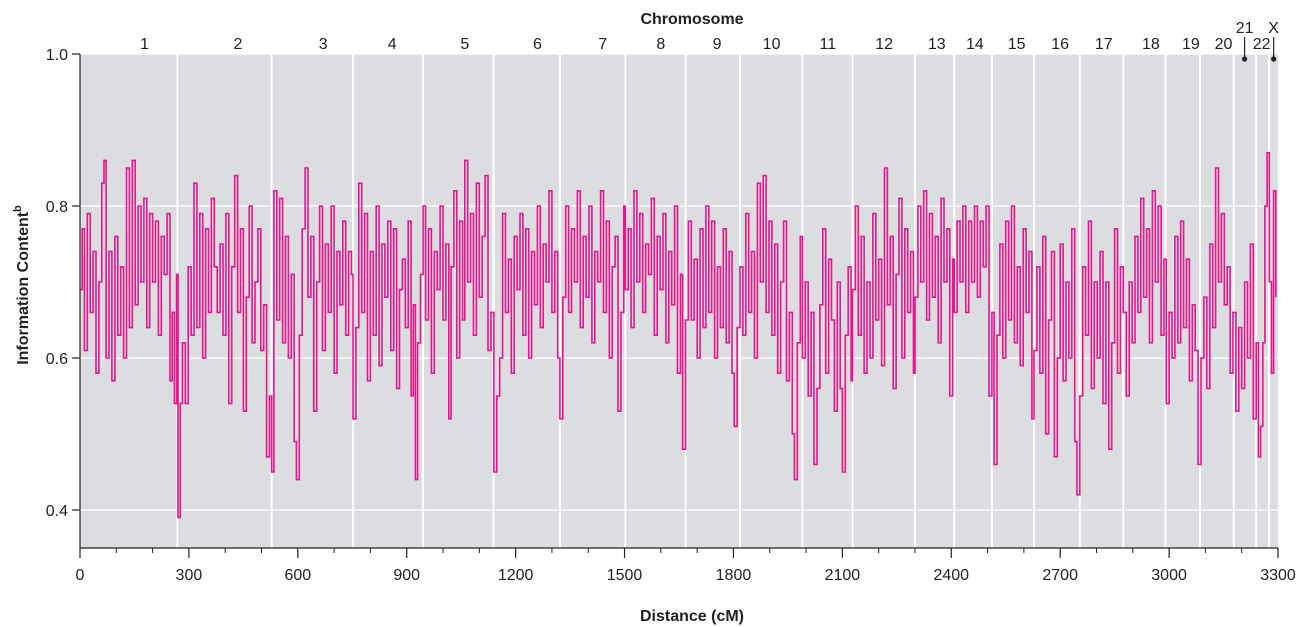 The height and width of the screenshot is (627, 1299). I want to click on chromosome-label: 14, so click(975, 44).